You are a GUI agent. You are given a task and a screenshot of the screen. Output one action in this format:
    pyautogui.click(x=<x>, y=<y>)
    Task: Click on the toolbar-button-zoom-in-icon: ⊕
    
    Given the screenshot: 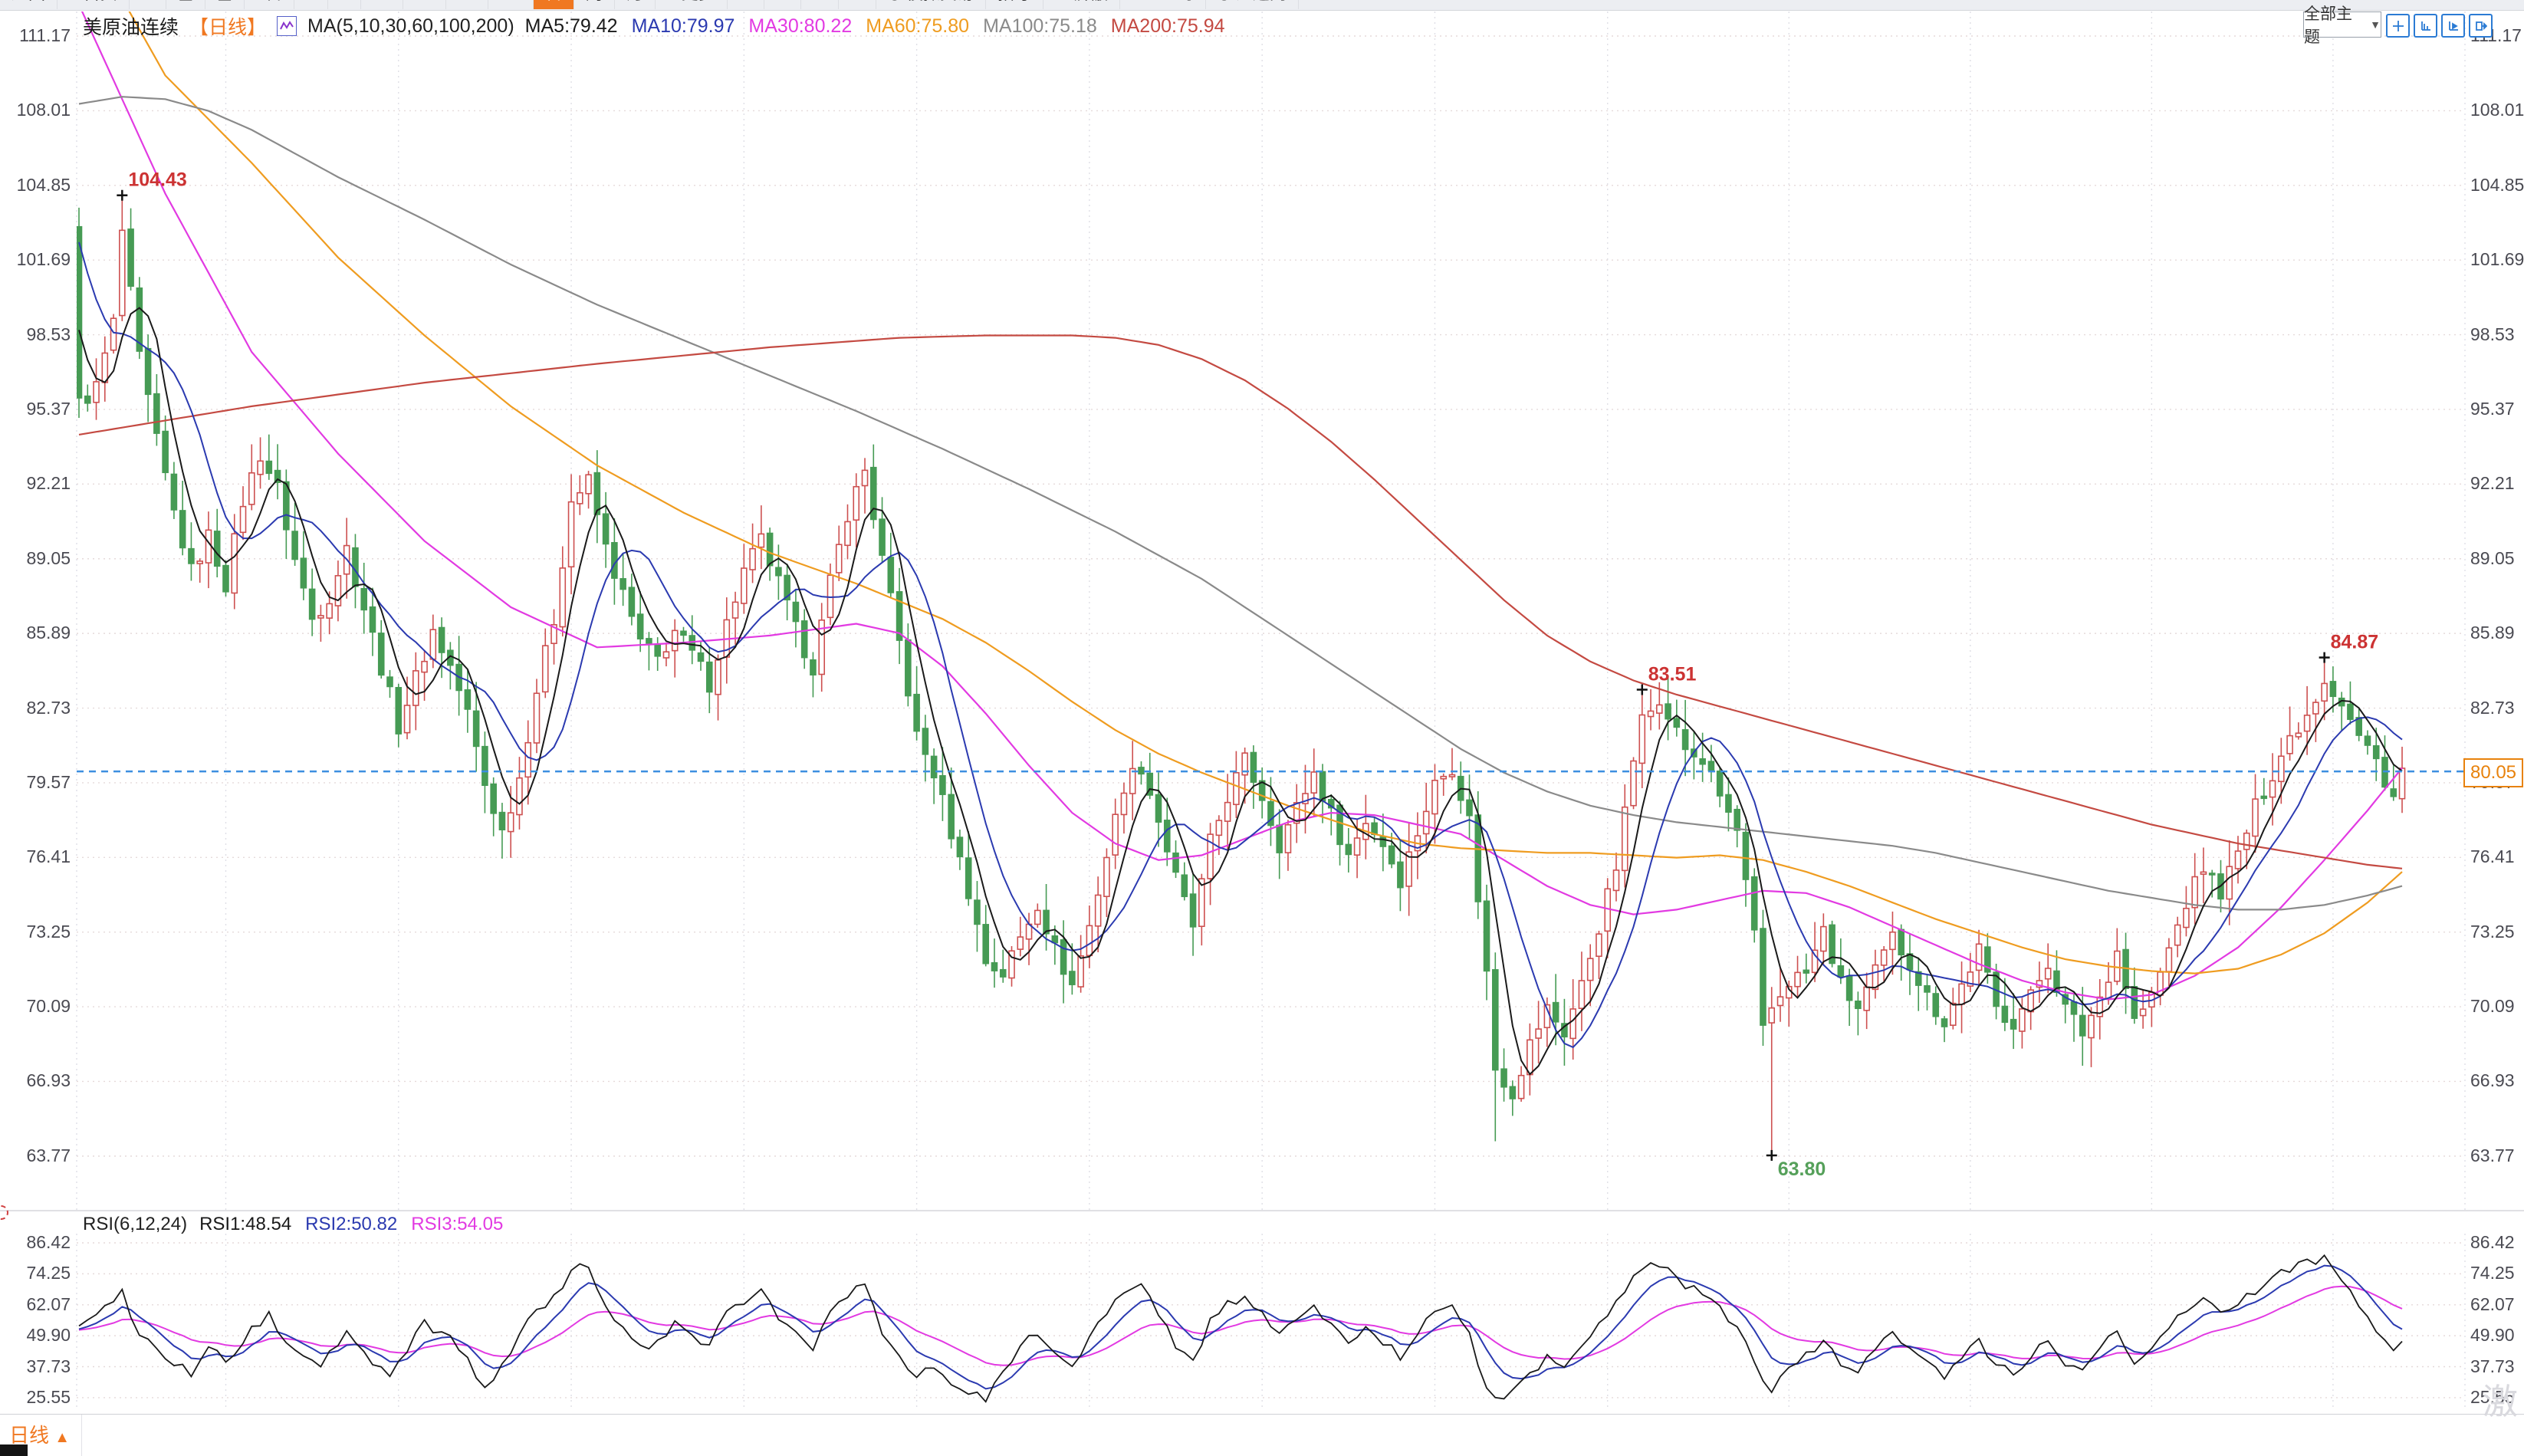 What is the action you would take?
    pyautogui.click(x=783, y=4)
    